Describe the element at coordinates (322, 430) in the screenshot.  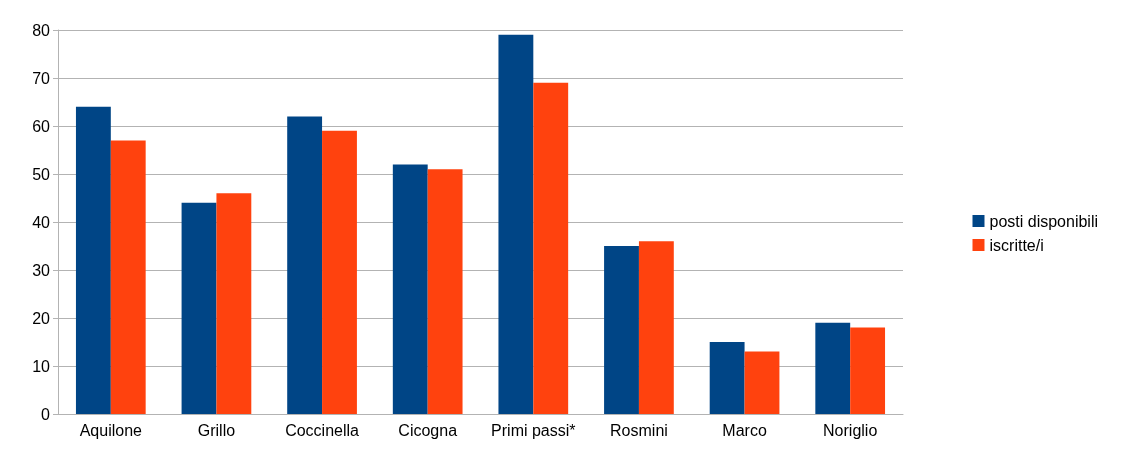
I see `x-tick-label: Coccinella` at that location.